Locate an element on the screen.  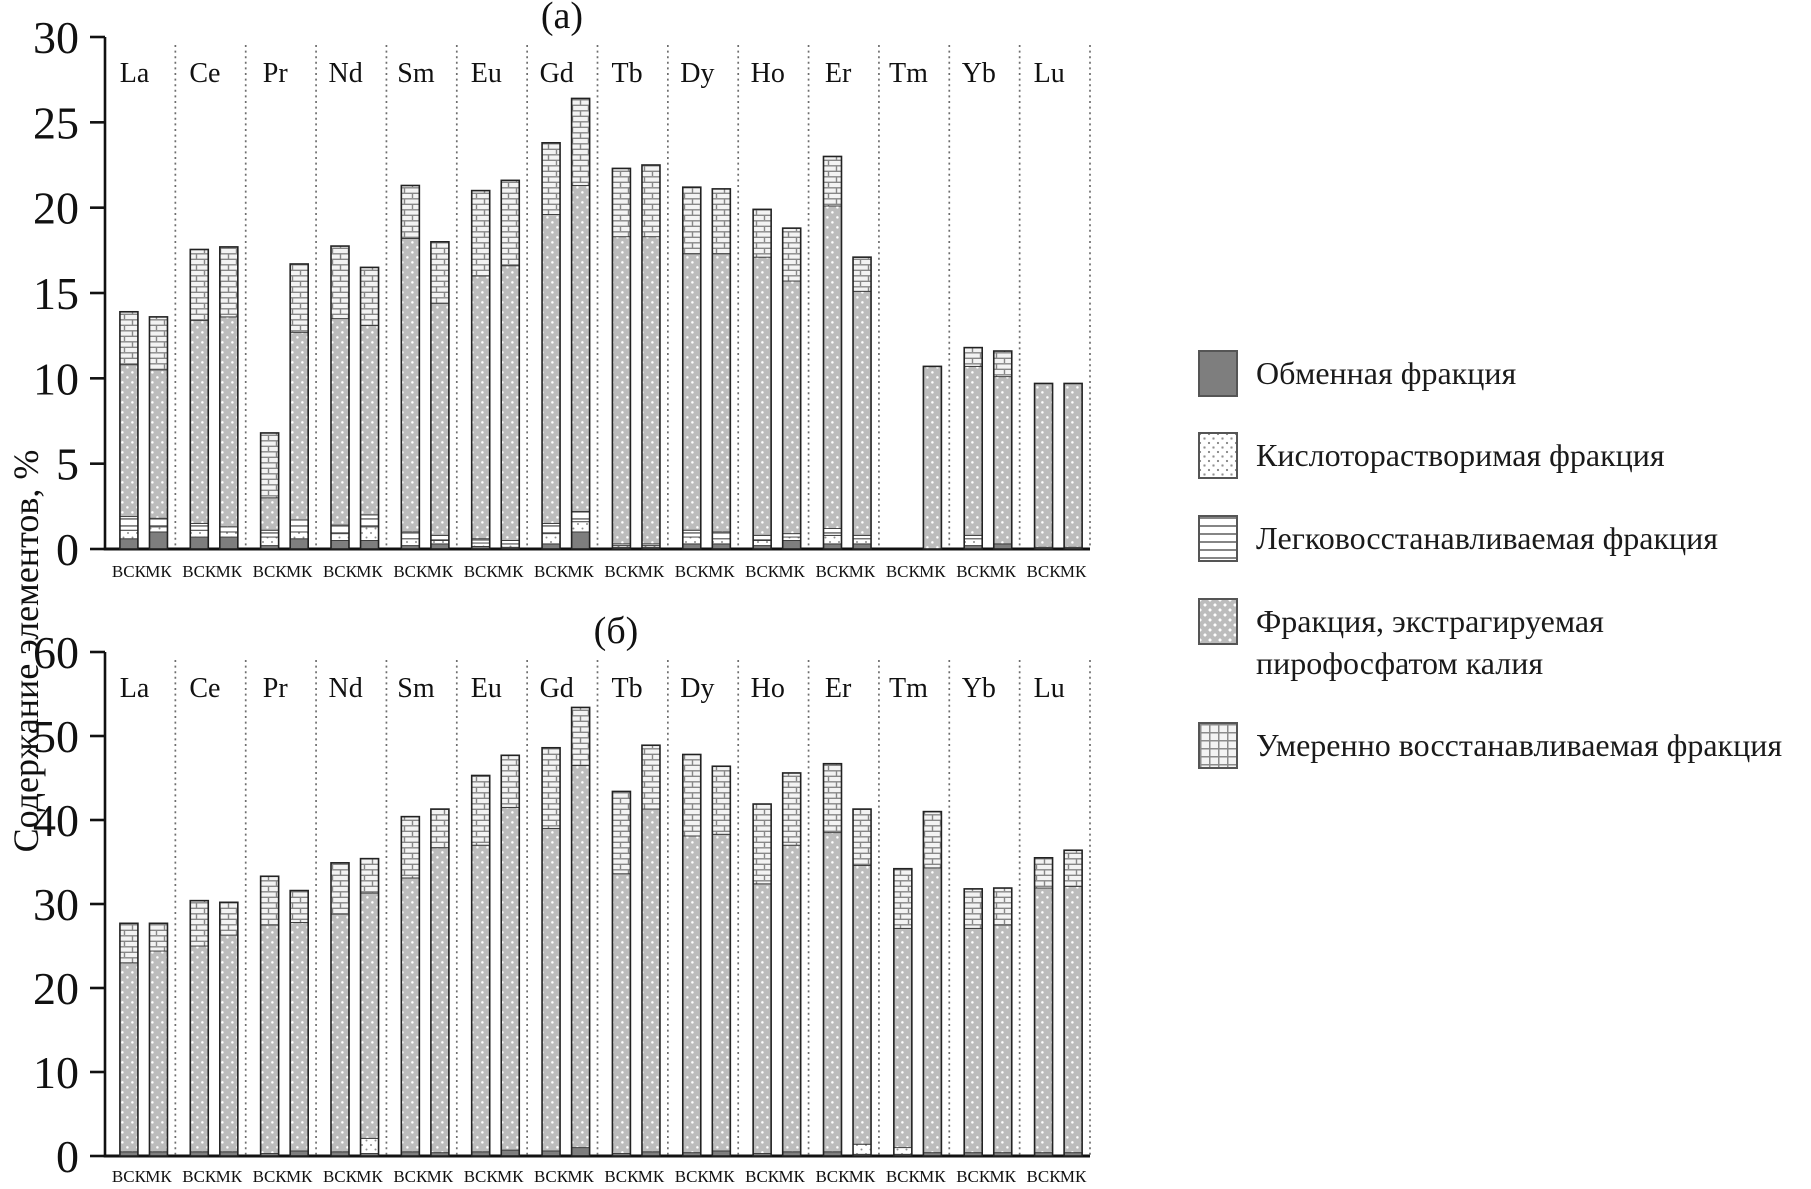
stacked-bar-Dy-ВСК is located at coordinates (691, 368).